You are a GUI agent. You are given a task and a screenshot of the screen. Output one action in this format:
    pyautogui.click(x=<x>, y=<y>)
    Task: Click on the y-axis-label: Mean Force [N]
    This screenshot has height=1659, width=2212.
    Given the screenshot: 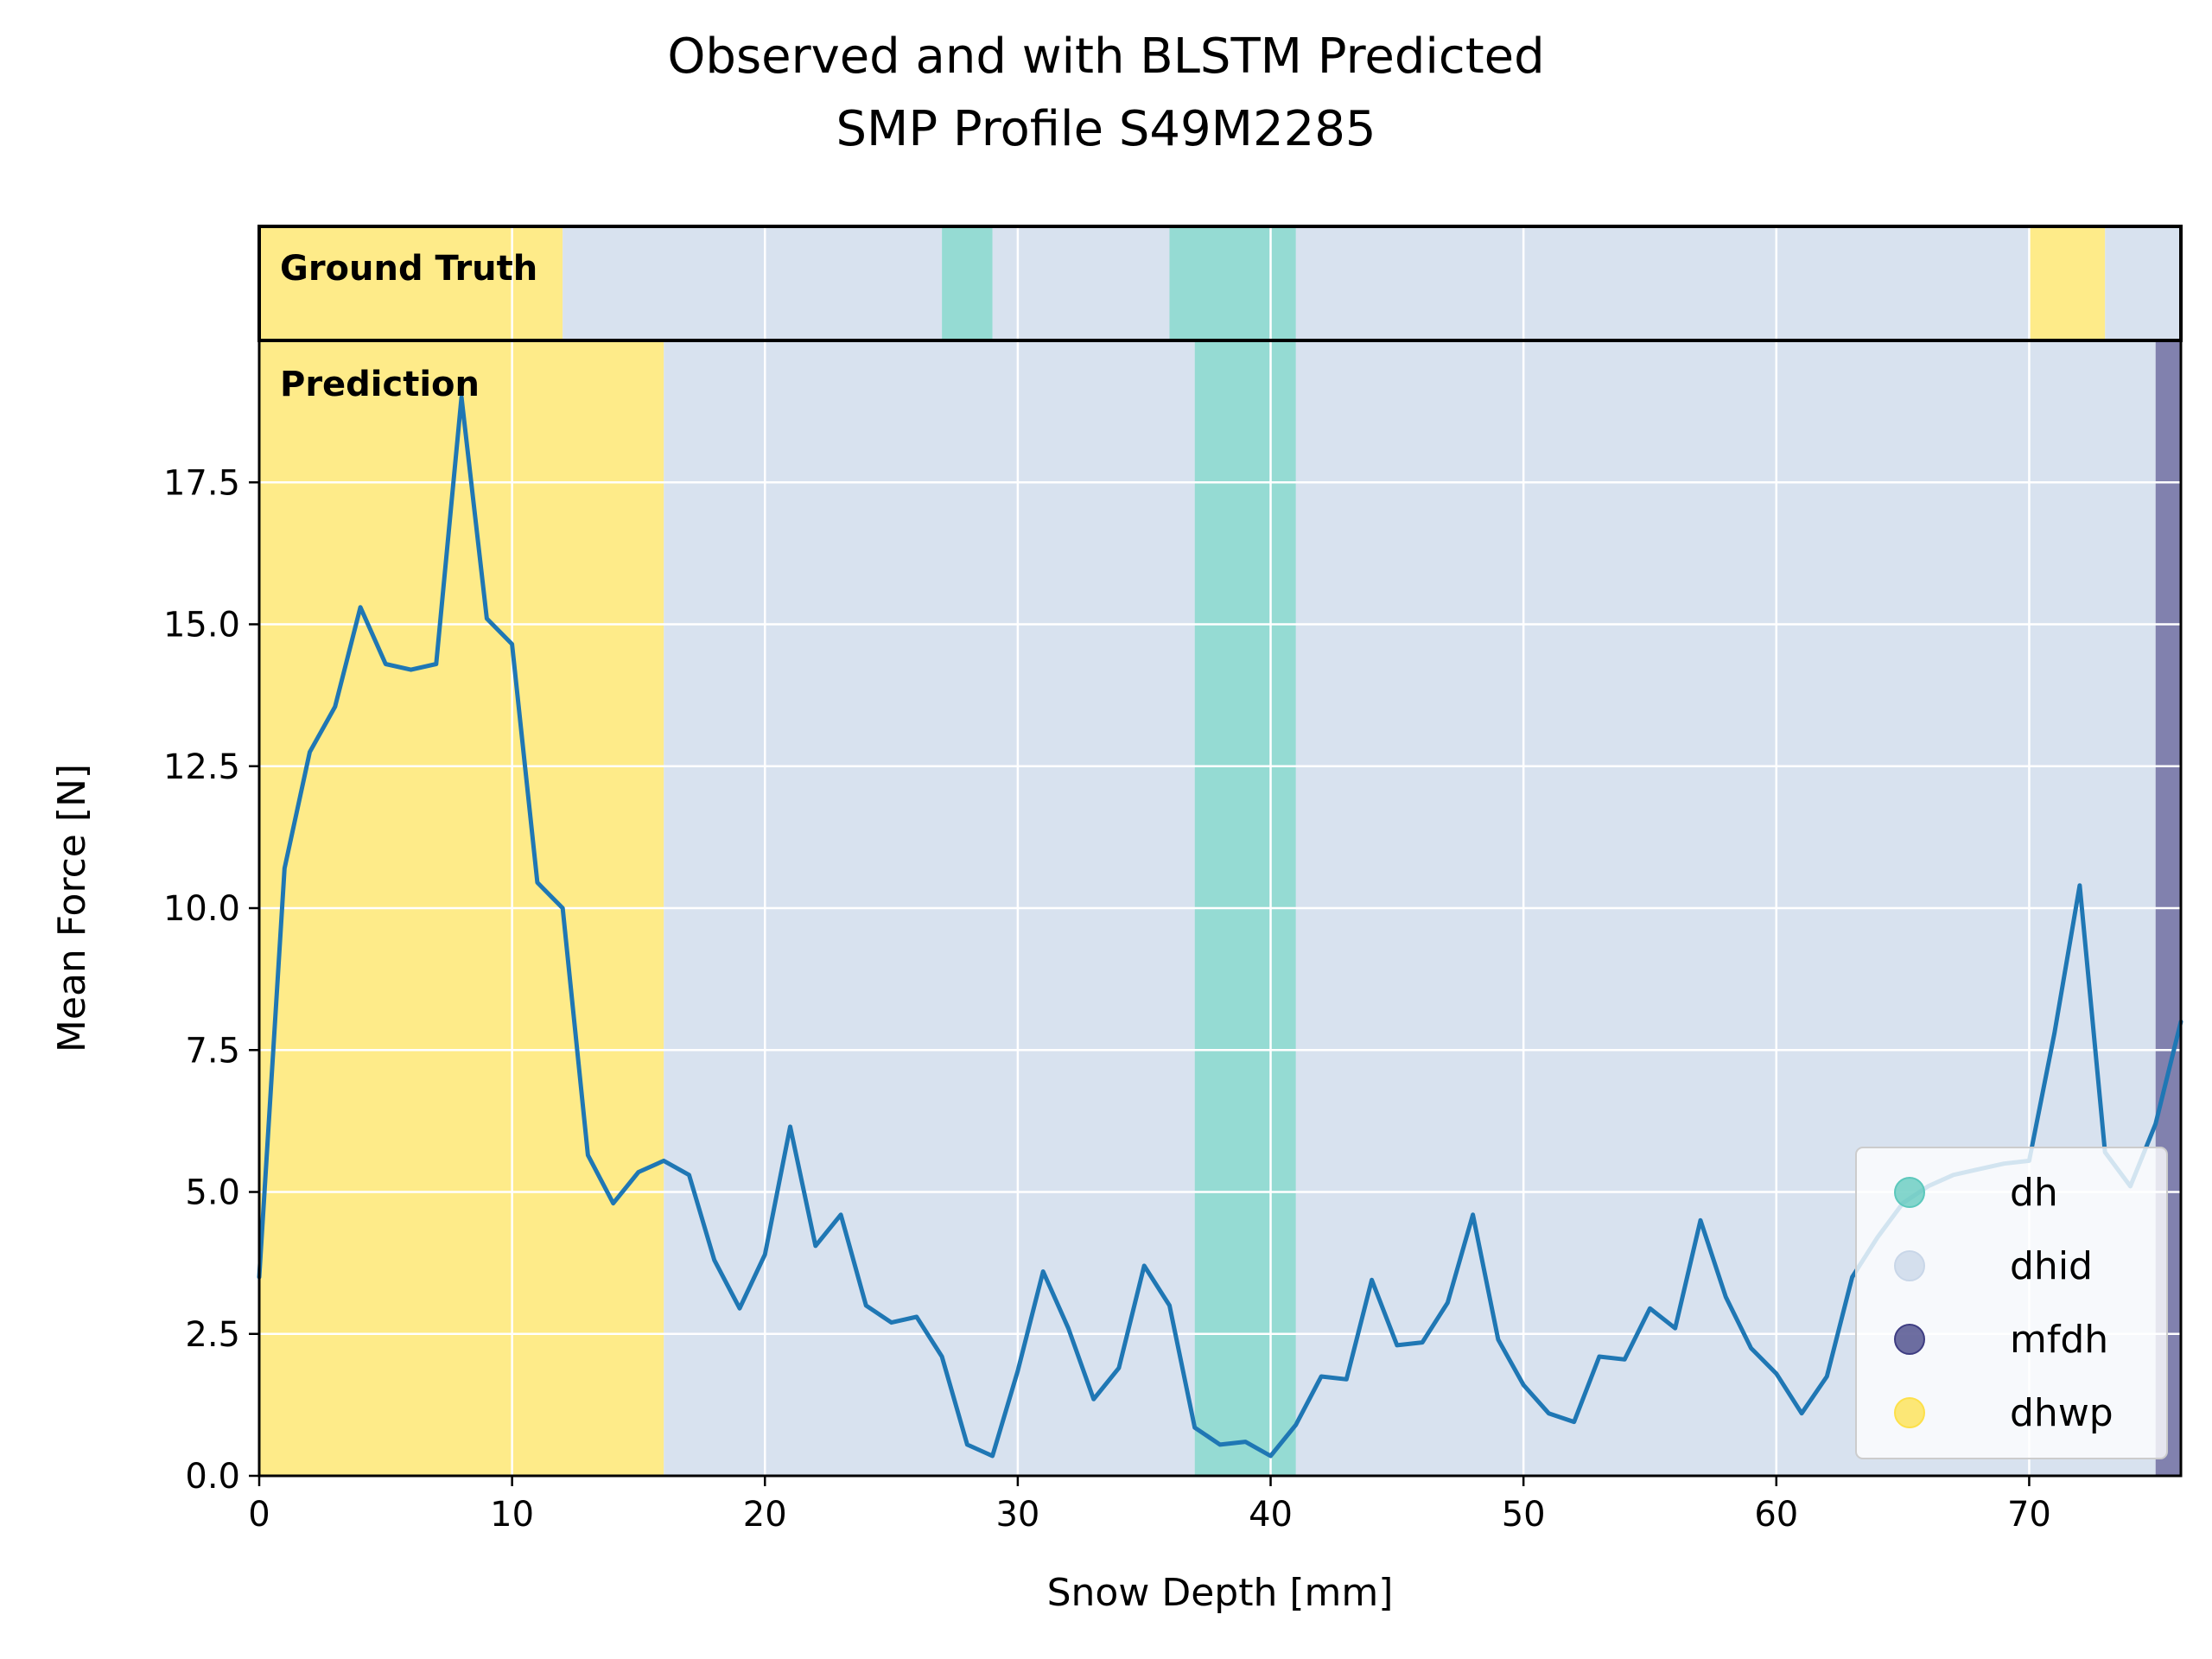 What is the action you would take?
    pyautogui.click(x=72, y=908)
    